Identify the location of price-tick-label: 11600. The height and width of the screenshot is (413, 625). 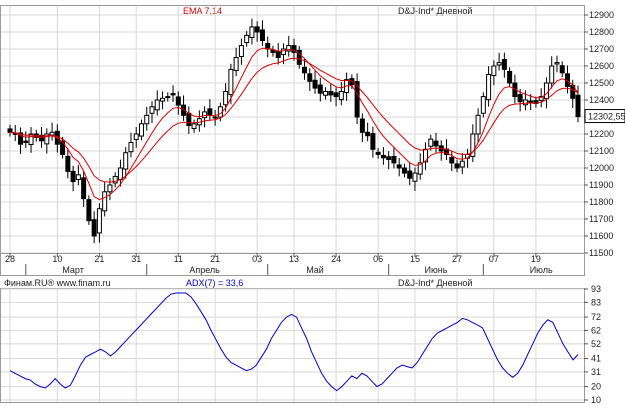
(601, 236).